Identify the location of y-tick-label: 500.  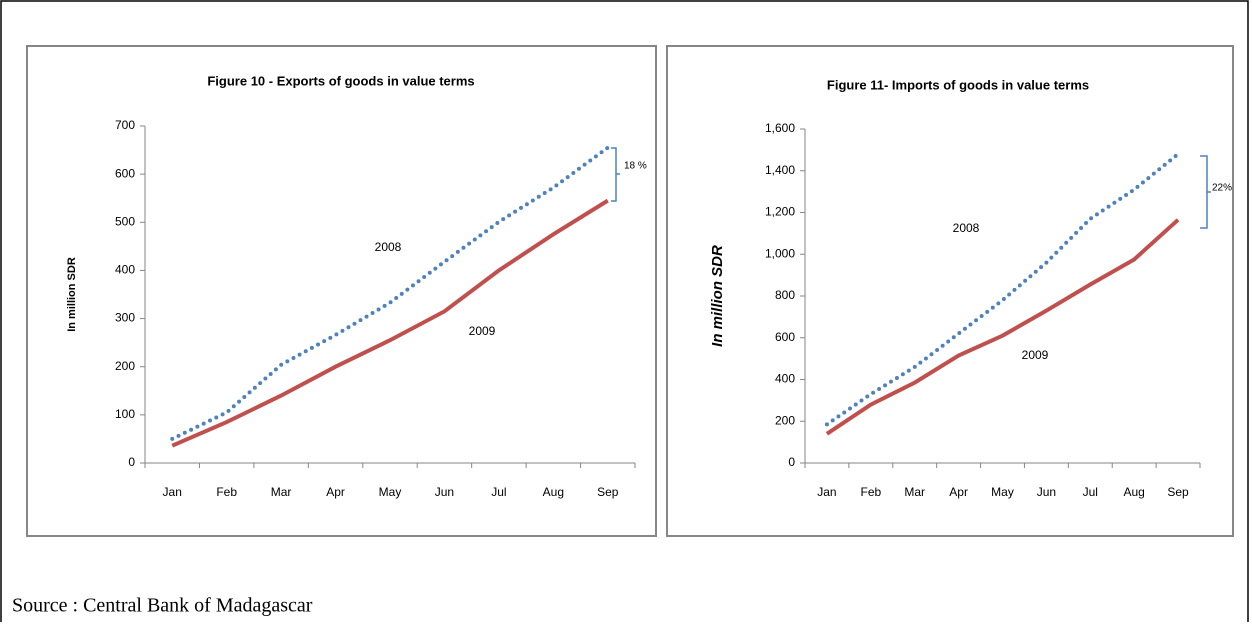
(125, 221).